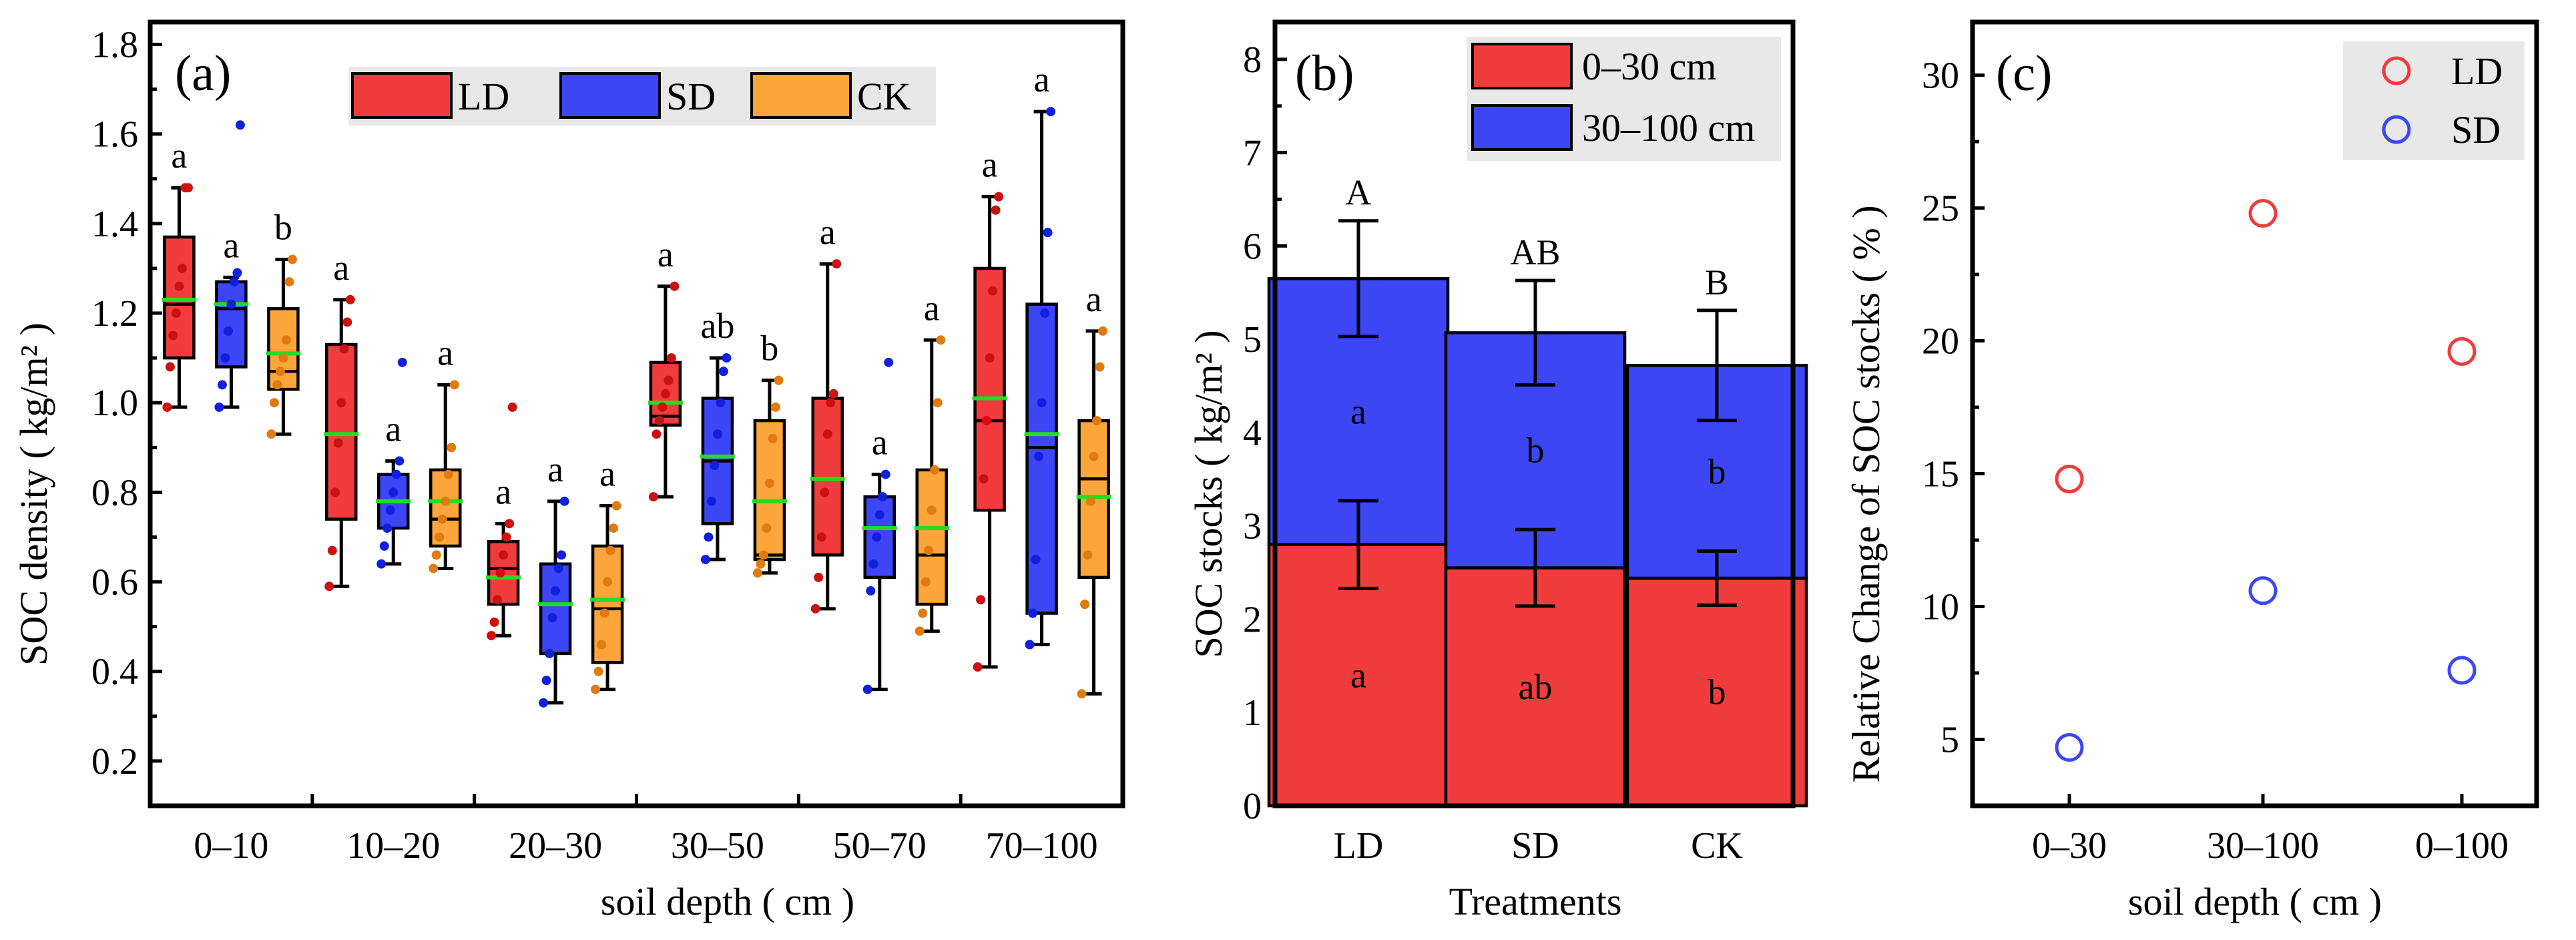  I want to click on total-label: B, so click(1717, 282).